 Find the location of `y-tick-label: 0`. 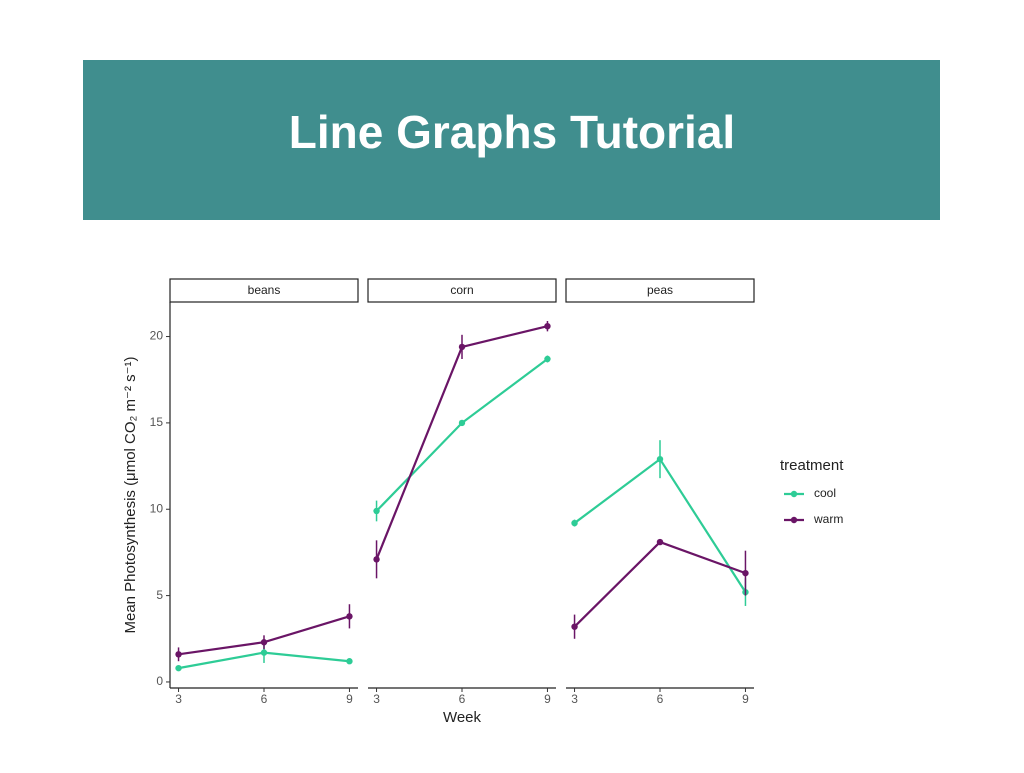

y-tick-label: 0 is located at coordinates (159, 681).